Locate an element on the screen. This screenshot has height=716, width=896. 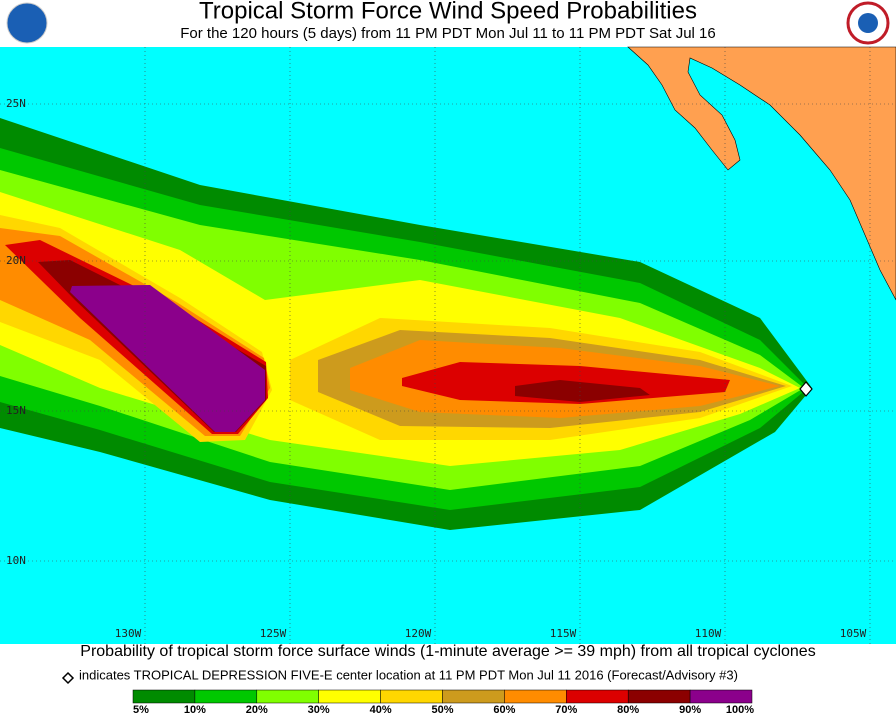
lon-label: 130W is located at coordinates (128, 633).